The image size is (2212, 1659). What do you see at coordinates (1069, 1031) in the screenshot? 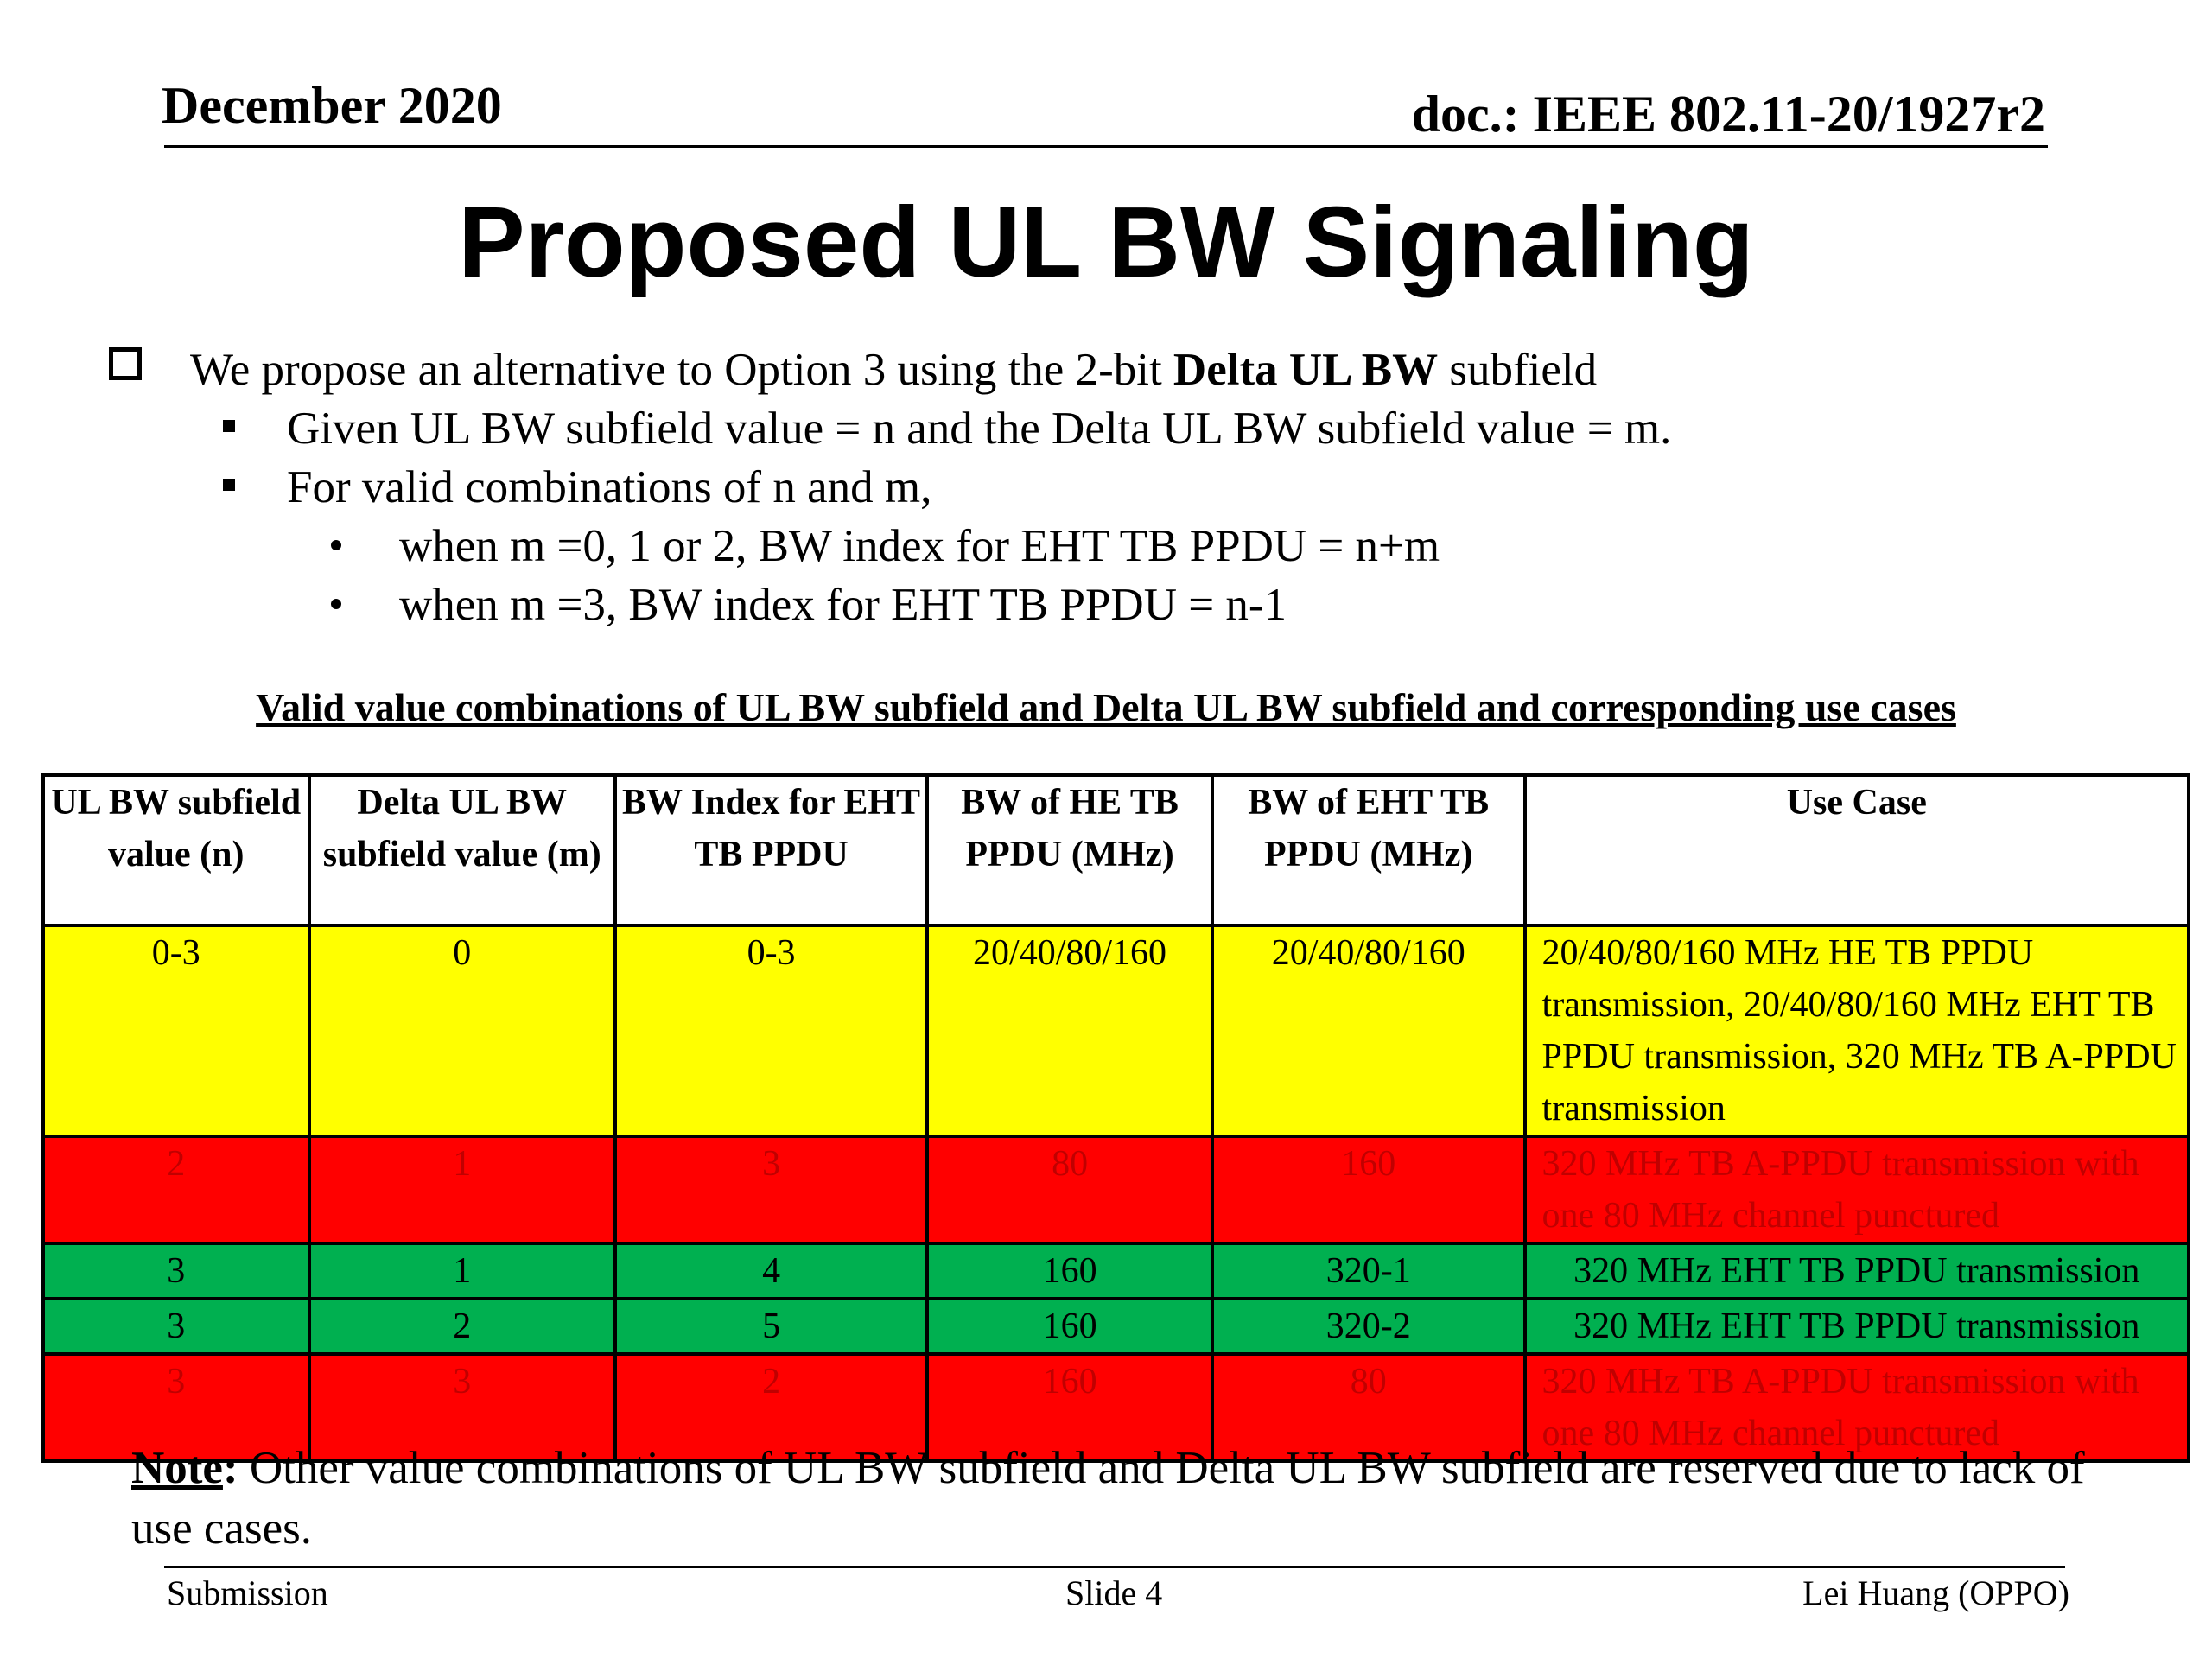
I see `cell-bw-he: 20/40/80/160` at bounding box center [1069, 1031].